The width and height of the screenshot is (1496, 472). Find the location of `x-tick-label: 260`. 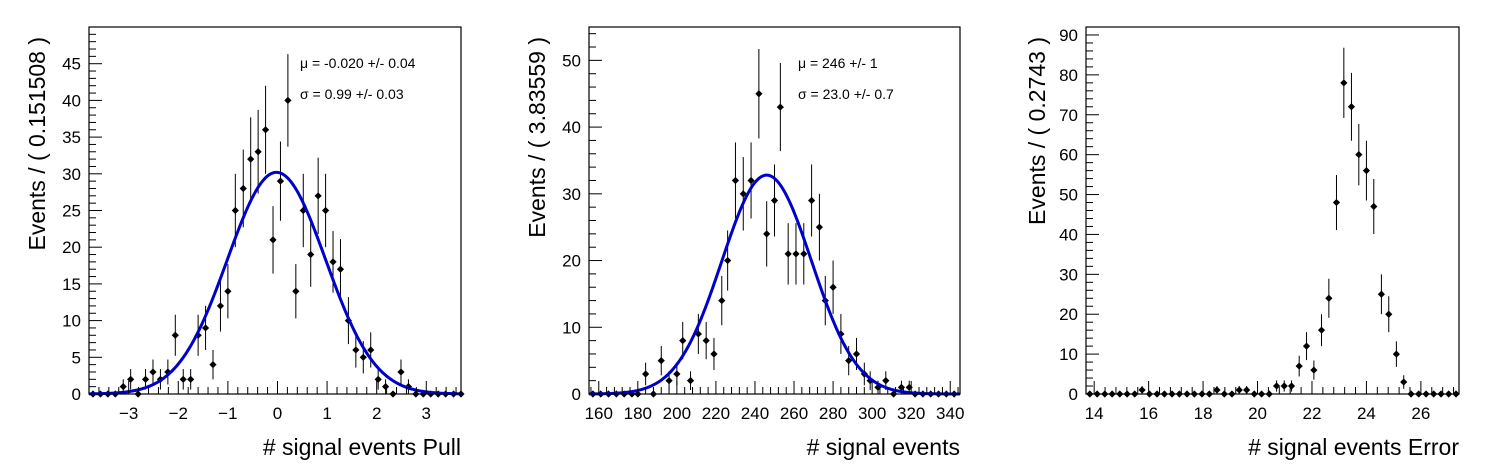

x-tick-label: 260 is located at coordinates (794, 413).